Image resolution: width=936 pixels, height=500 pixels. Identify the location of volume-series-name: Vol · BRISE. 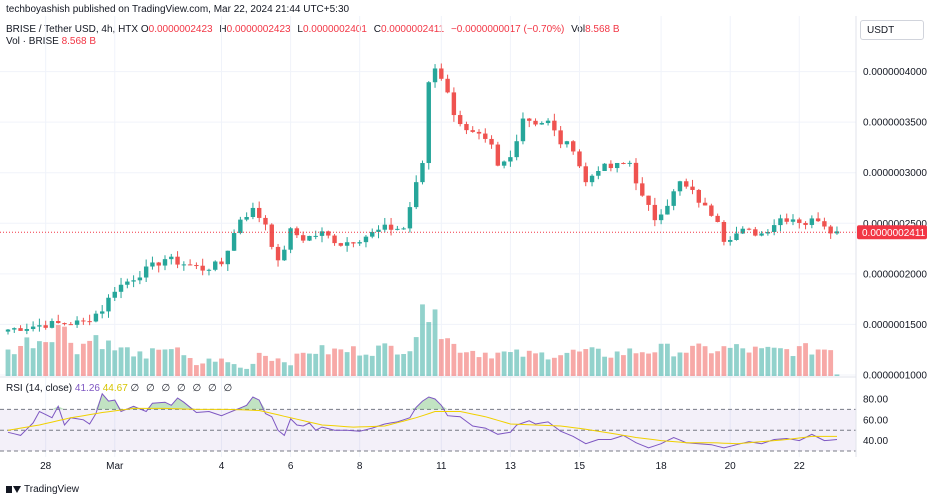
(32, 41).